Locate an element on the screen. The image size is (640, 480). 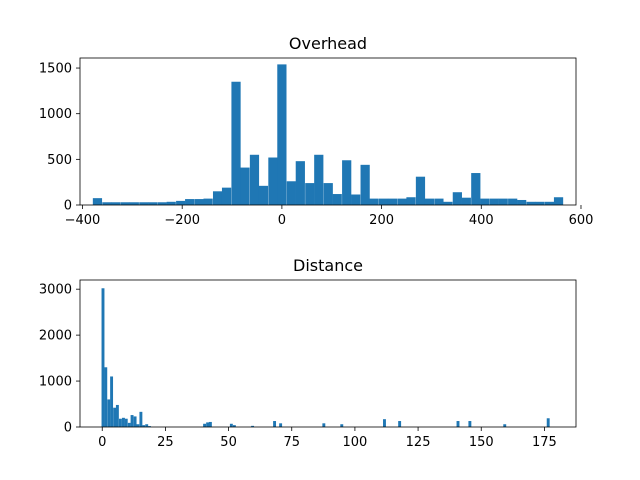
distance-y-tick-label-0: 0 is located at coordinates (68, 428).